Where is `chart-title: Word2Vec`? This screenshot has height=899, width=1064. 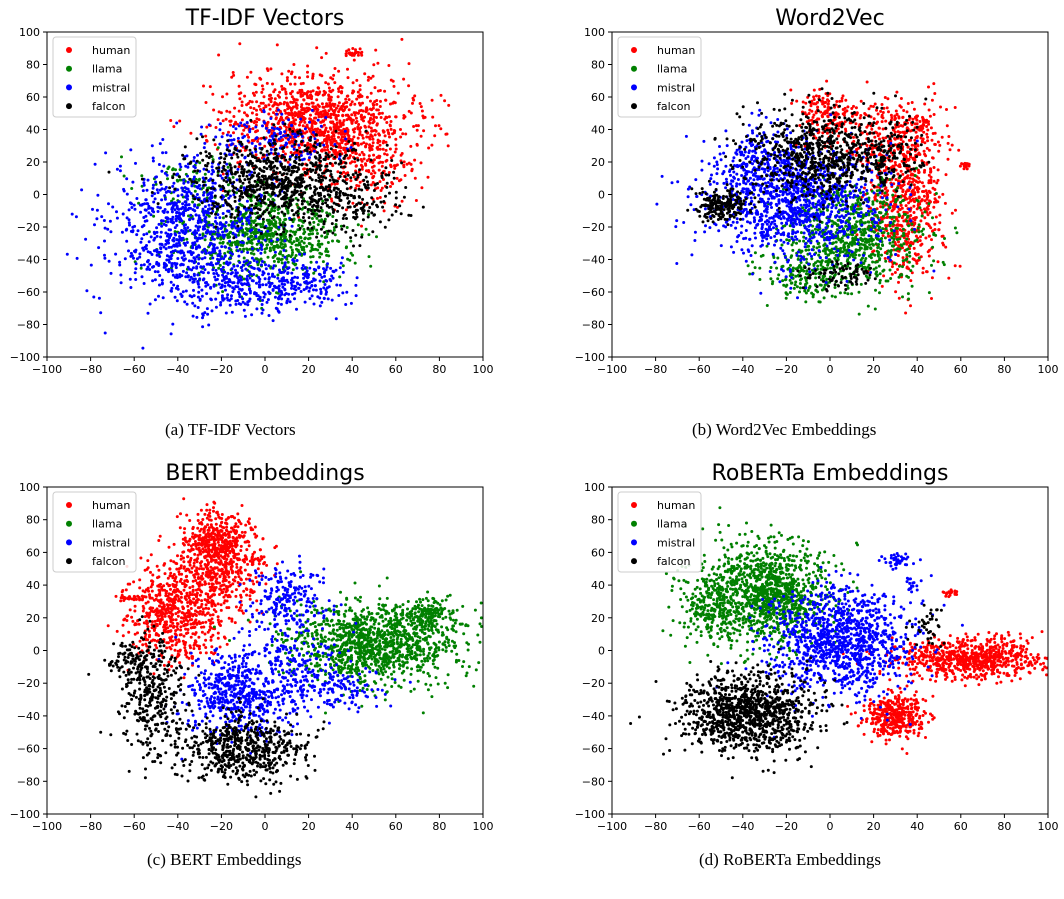 chart-title: Word2Vec is located at coordinates (830, 18).